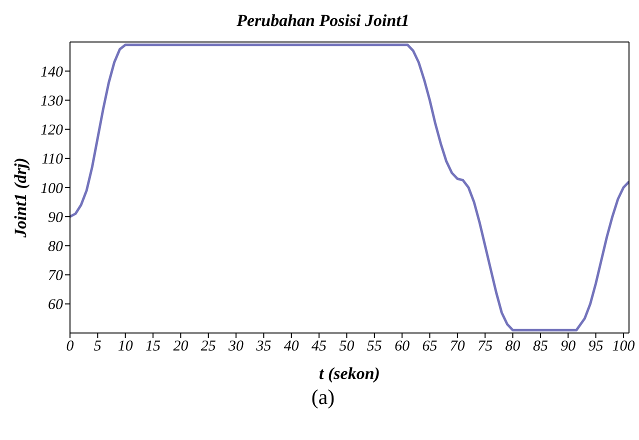  What do you see at coordinates (98, 346) in the screenshot?
I see `x-tick-label: 5` at bounding box center [98, 346].